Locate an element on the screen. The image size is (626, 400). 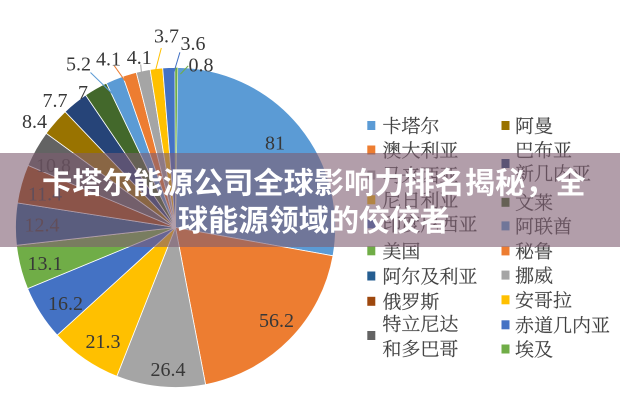
svg-text: 7 is located at coordinates (83, 93).